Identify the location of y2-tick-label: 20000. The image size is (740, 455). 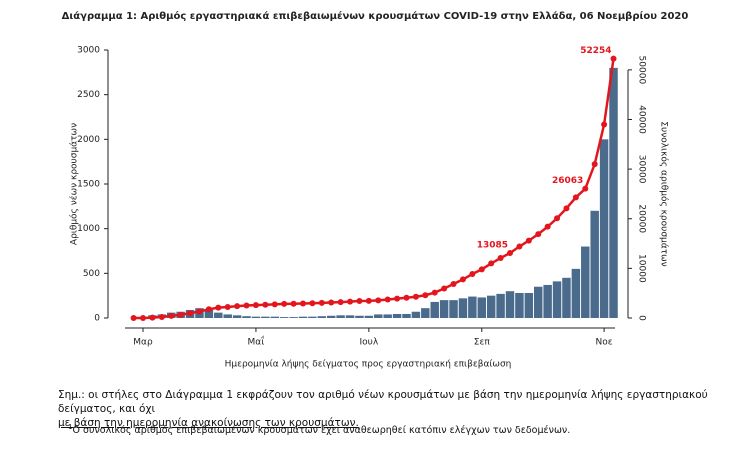
(642, 218).